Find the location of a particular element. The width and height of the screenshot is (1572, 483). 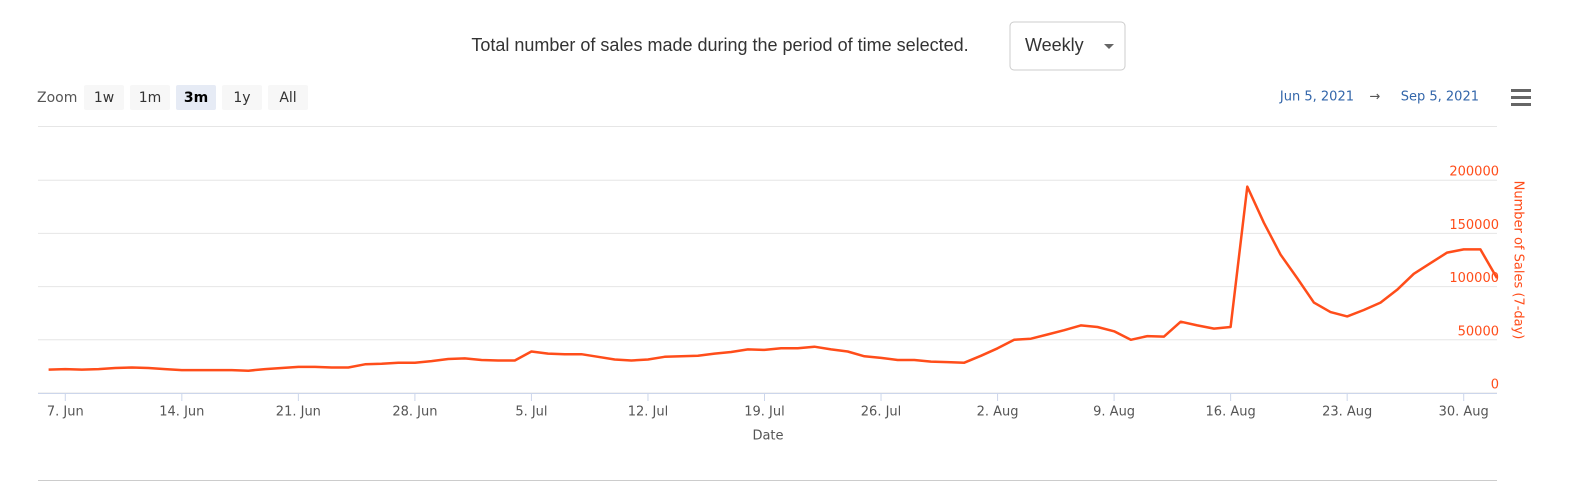

y-tick-label: 50000 is located at coordinates (1478, 331).